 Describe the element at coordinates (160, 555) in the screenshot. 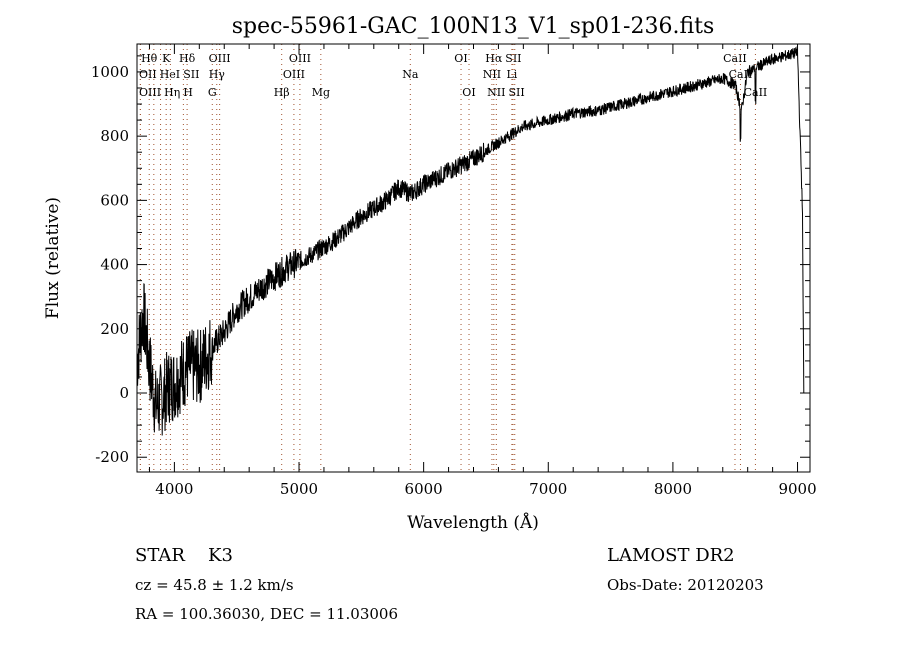

I see `star-class: STAR` at that location.